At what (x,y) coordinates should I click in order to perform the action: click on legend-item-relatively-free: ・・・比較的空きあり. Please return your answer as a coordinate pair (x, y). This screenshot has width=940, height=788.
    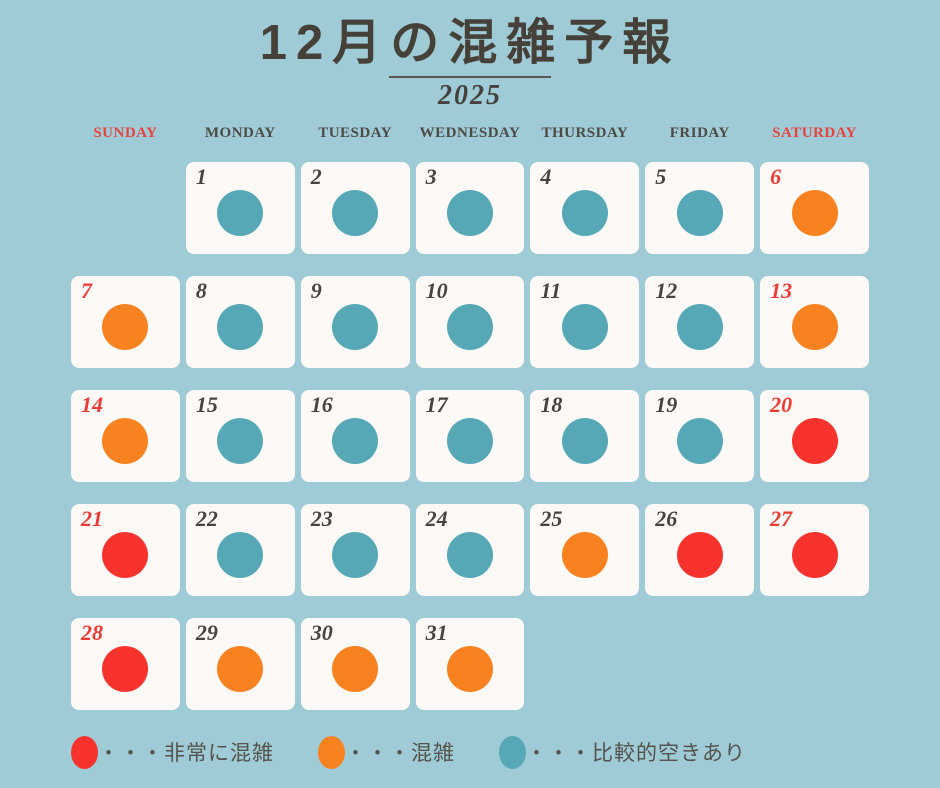
    Looking at the image, I should click on (622, 752).